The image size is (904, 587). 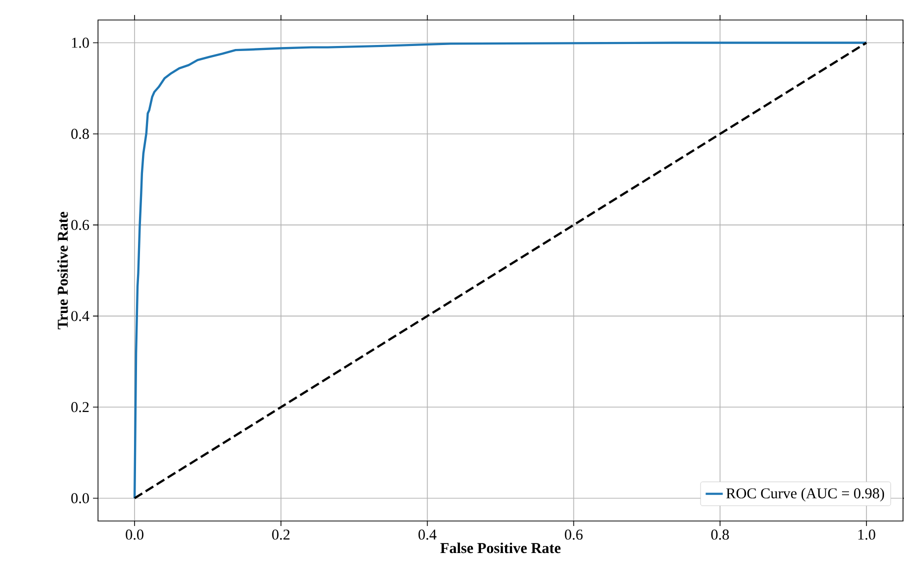 I want to click on x-tick-label: 1.0, so click(x=867, y=535).